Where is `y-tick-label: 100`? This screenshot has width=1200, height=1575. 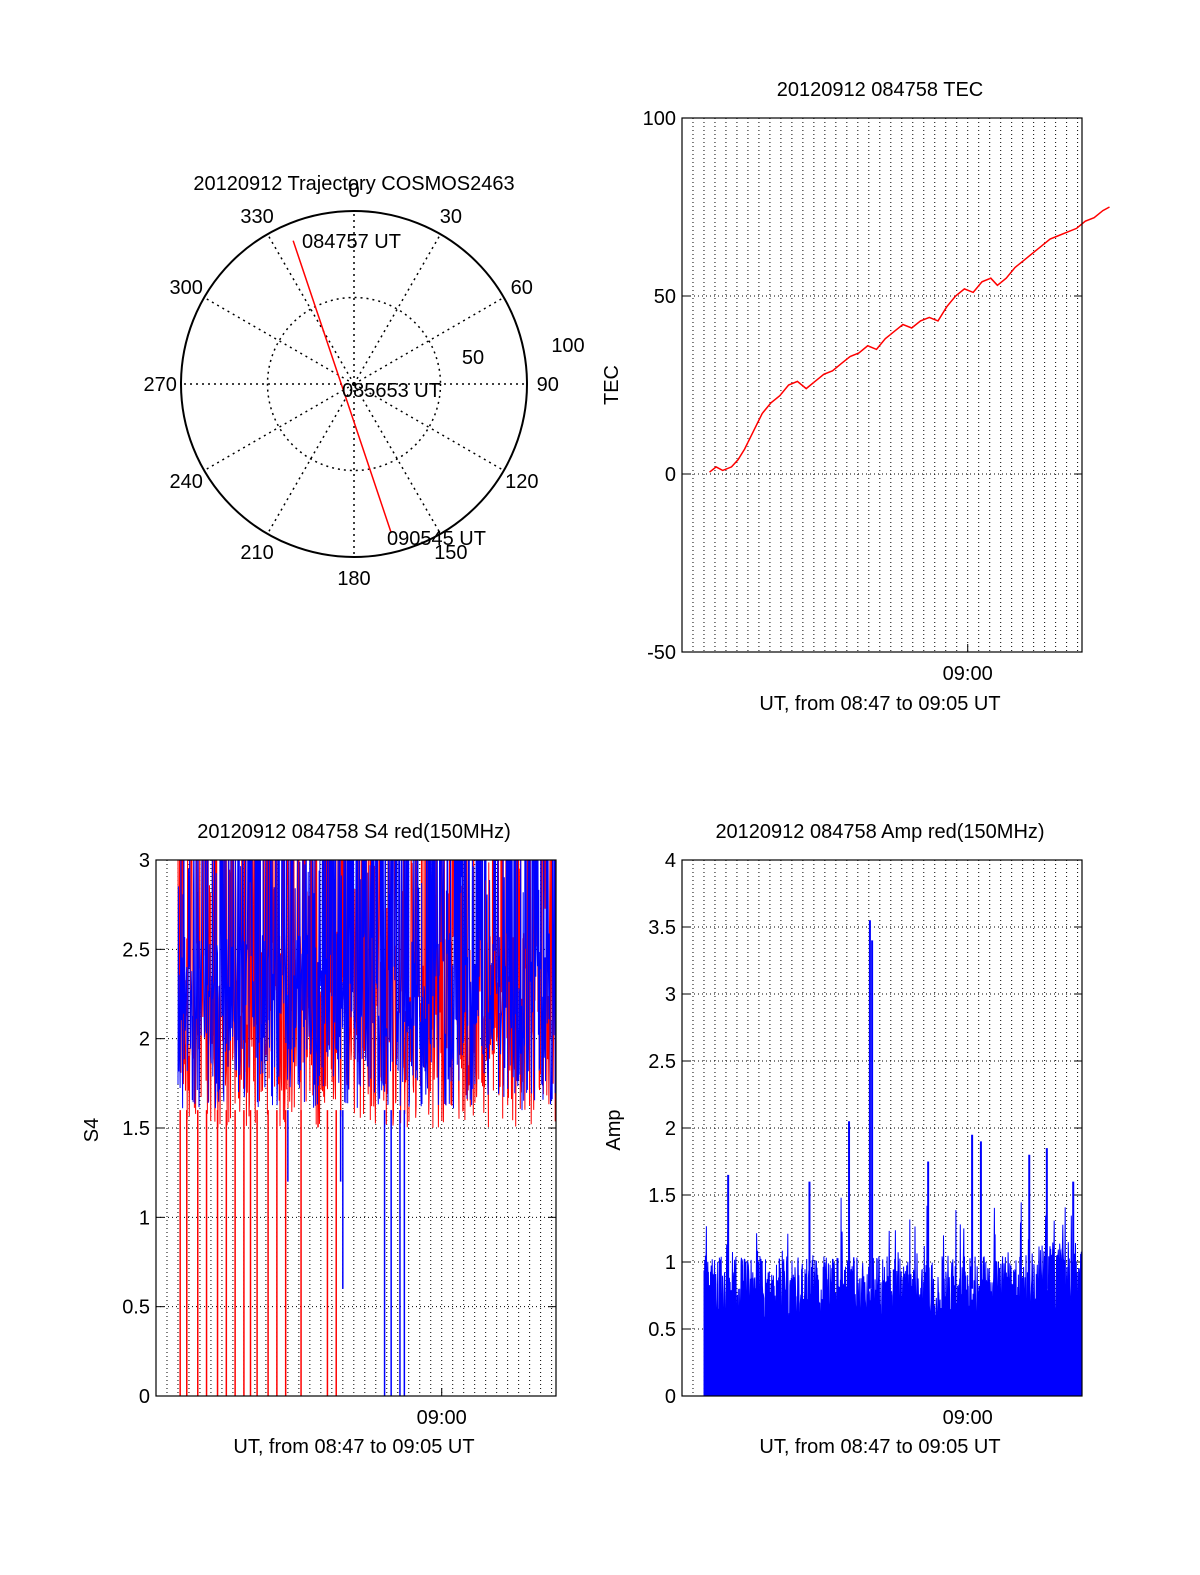 y-tick-label: 100 is located at coordinates (659, 119).